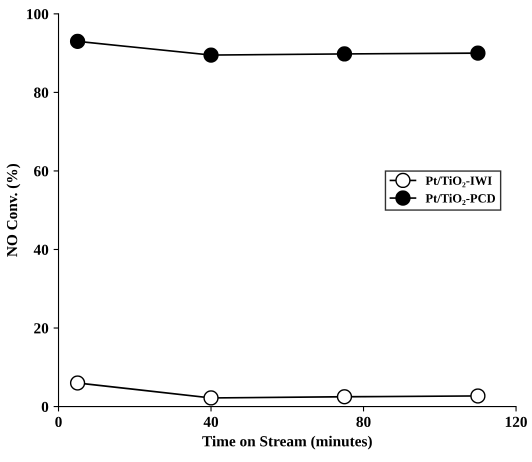 This screenshot has width=532, height=462. I want to click on y-axis-title: NO Conv. (%), so click(13, 210).